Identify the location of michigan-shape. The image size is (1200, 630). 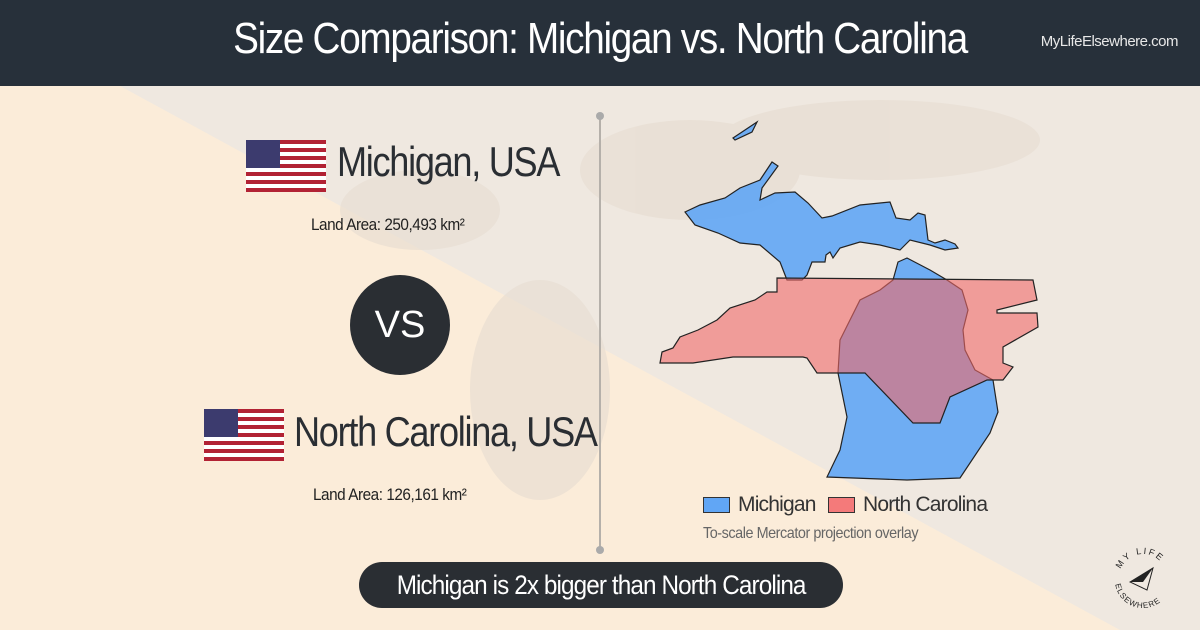
(822, 221).